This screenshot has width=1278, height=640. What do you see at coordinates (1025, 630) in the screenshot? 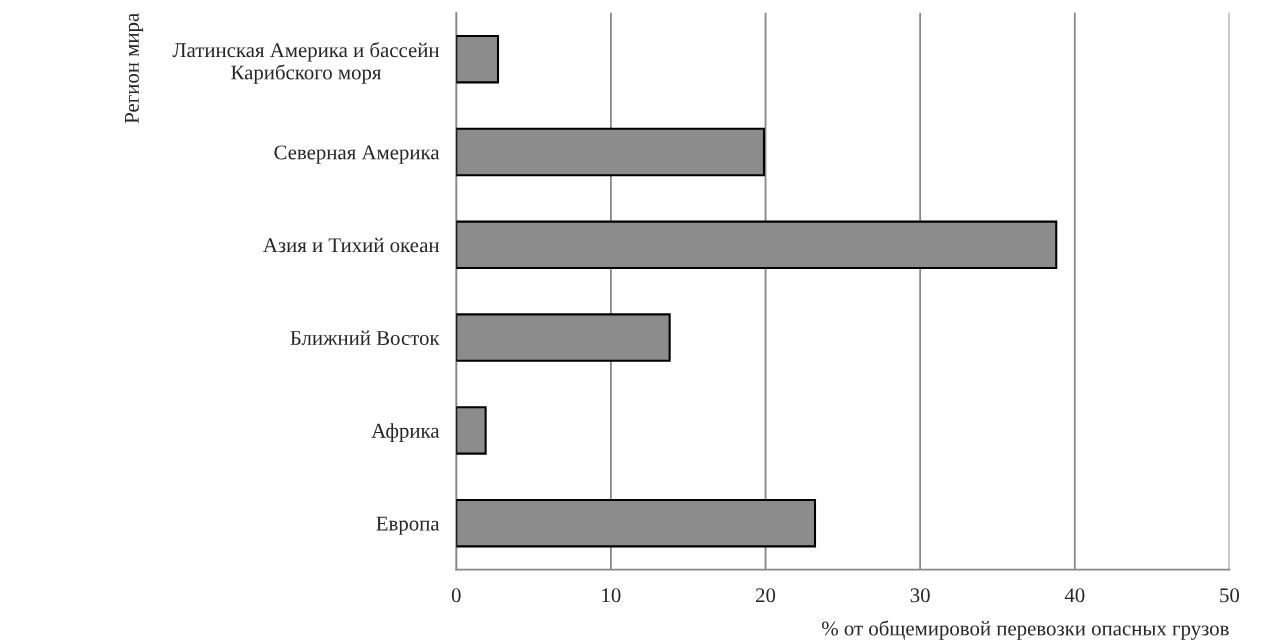
I see `x-axis-title: % от общемировой перевозки опасных грузов` at bounding box center [1025, 630].